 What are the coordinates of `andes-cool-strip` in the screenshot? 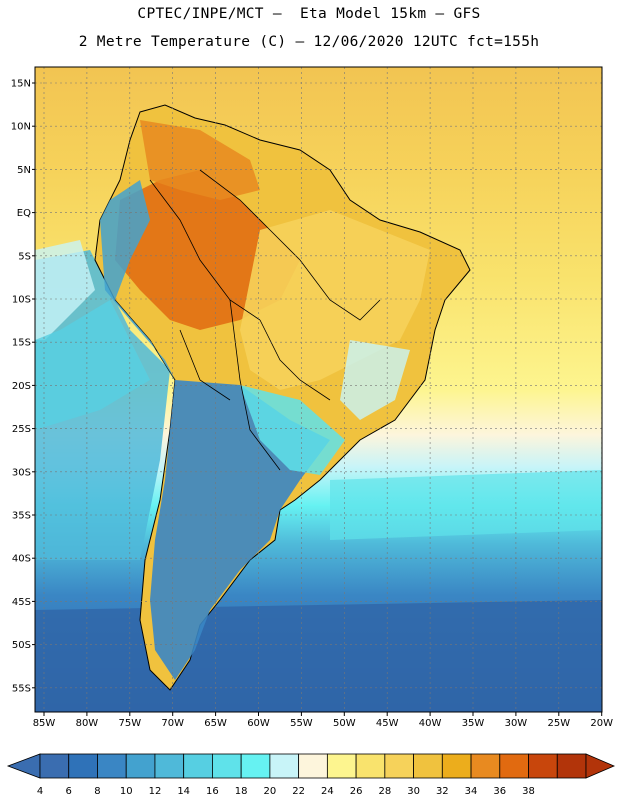 It's located at (137, 280).